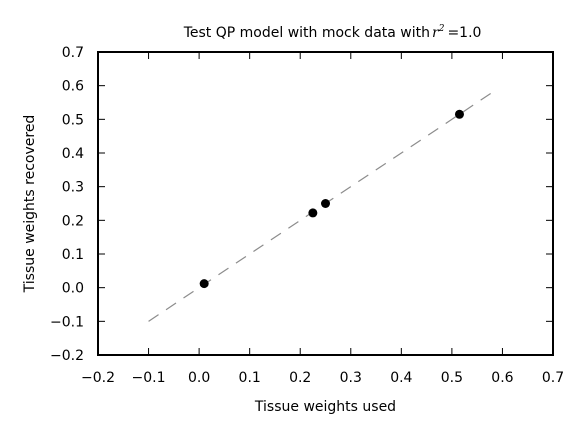 The image size is (585, 435). I want to click on y-tick-label: 0.6, so click(73, 87).